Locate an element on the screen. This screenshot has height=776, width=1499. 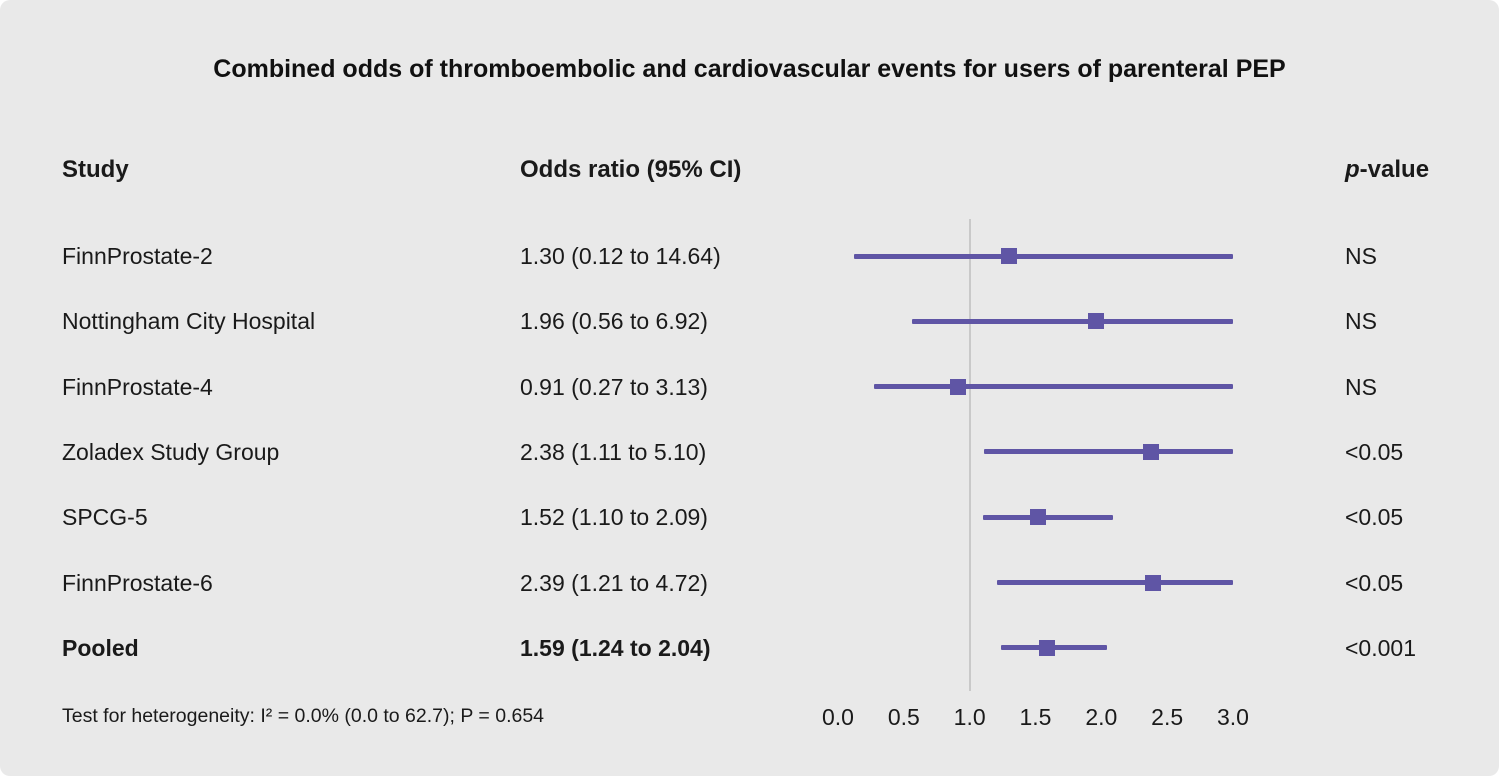
column-header-p-value: p-value is located at coordinates (1387, 170).